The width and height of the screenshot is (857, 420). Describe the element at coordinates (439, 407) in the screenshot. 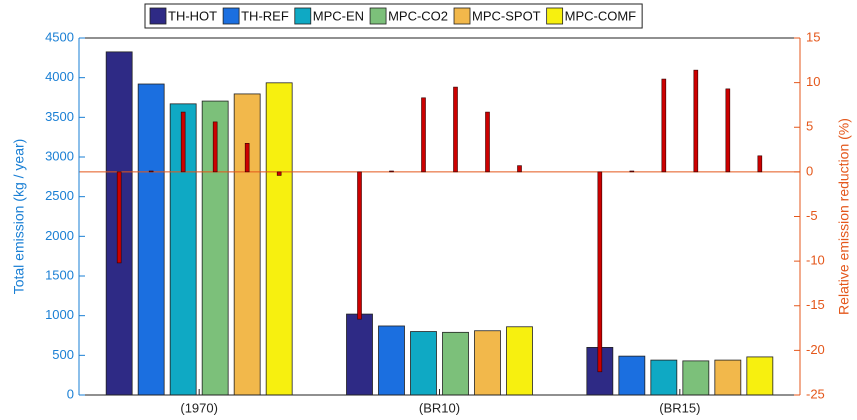

I see `x-tick-label: (BR10)` at that location.